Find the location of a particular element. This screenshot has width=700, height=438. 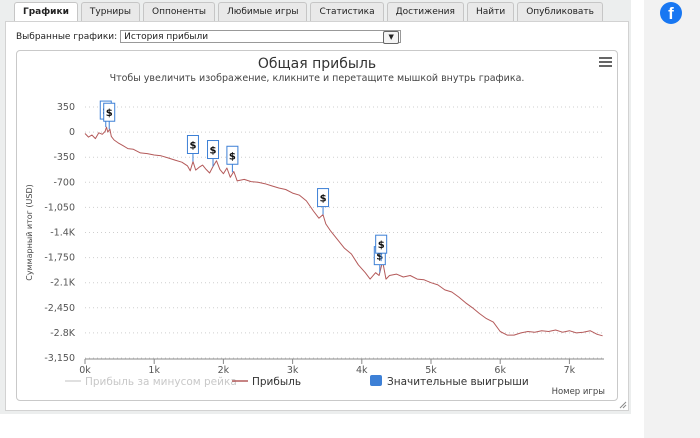

x-tick-label: 1k is located at coordinates (154, 370).